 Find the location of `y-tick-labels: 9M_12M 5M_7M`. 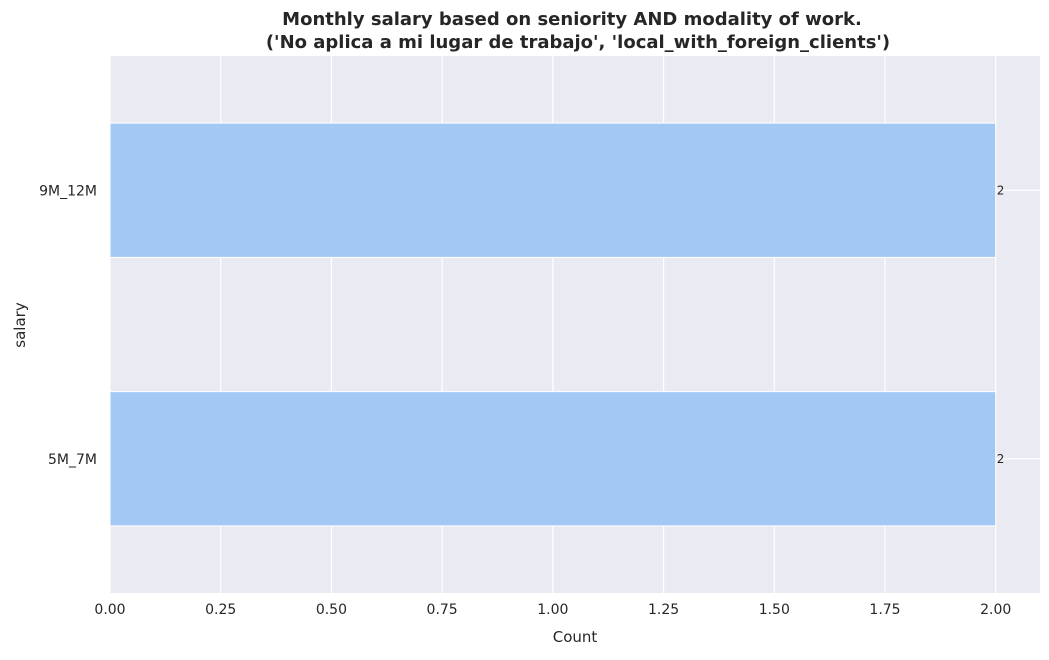

y-tick-labels: 9M_12M 5M_7M is located at coordinates (68, 325).